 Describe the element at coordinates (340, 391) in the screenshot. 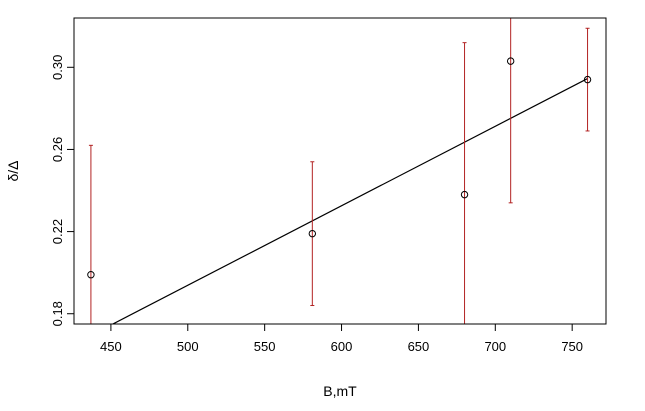

I see `x-axis-title: B,mT` at that location.